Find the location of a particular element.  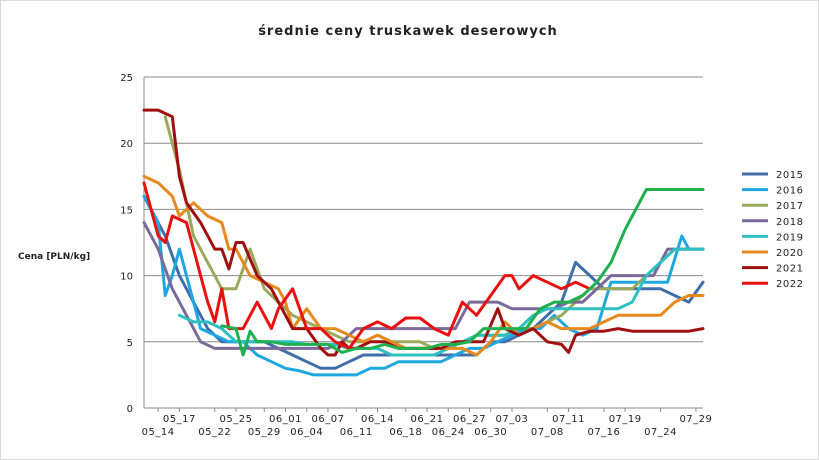

legend-label-2021: 2021 is located at coordinates (789, 269).